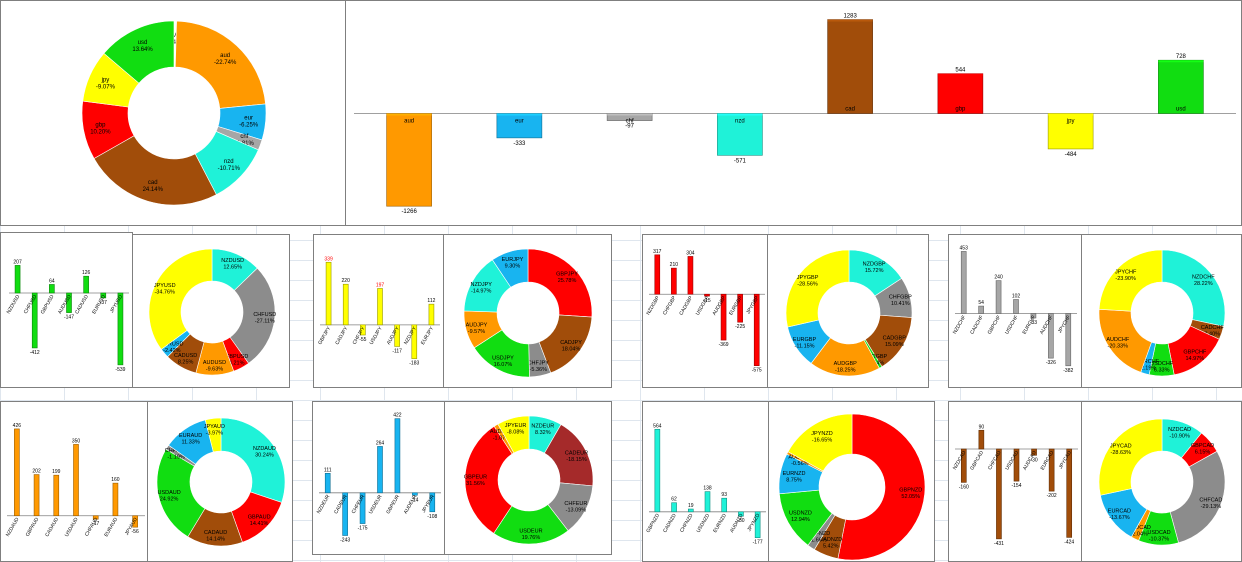  What do you see at coordinates (213, 435) in the screenshot?
I see `pie-slice-jpyaud` at bounding box center [213, 435].